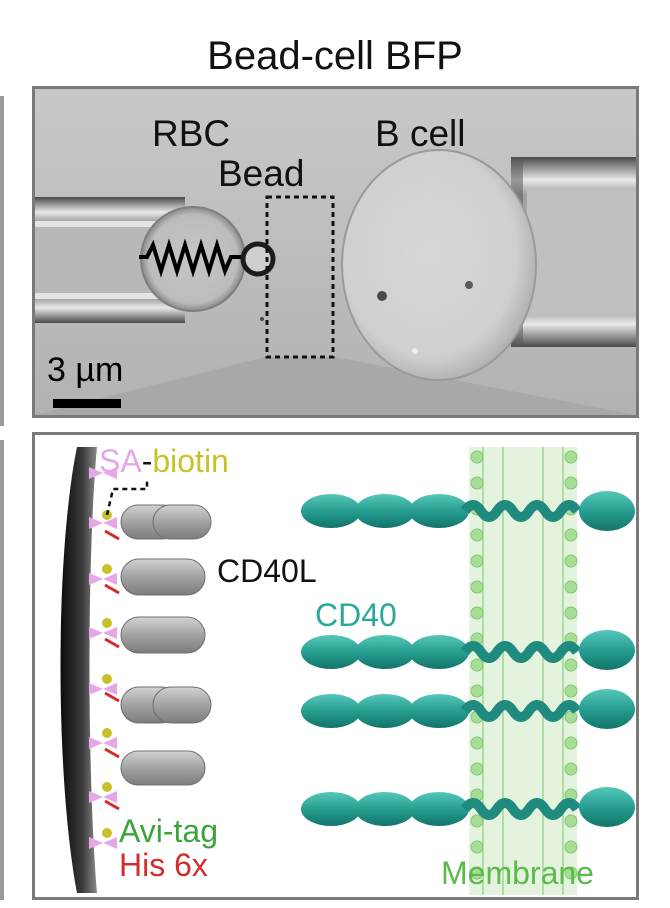  I want to click on debris-dot, so click(262, 319).